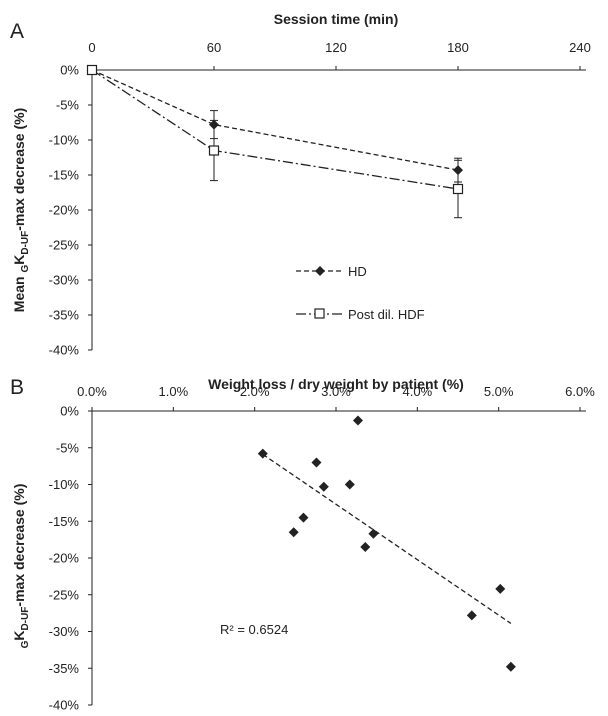  What do you see at coordinates (64, 280) in the screenshot?
I see `panel-a-y-tick-label: -30%` at bounding box center [64, 280].